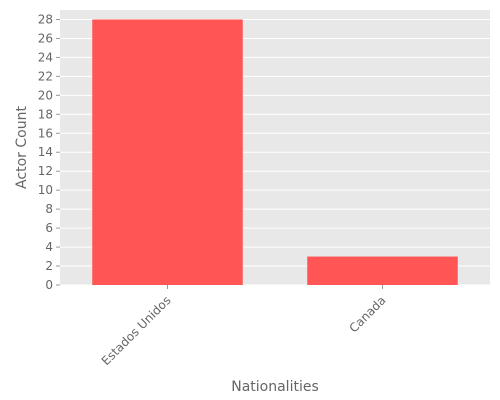 This screenshot has height=400, width=500. I want to click on y-axis-title: Actor Count, so click(22, 147).